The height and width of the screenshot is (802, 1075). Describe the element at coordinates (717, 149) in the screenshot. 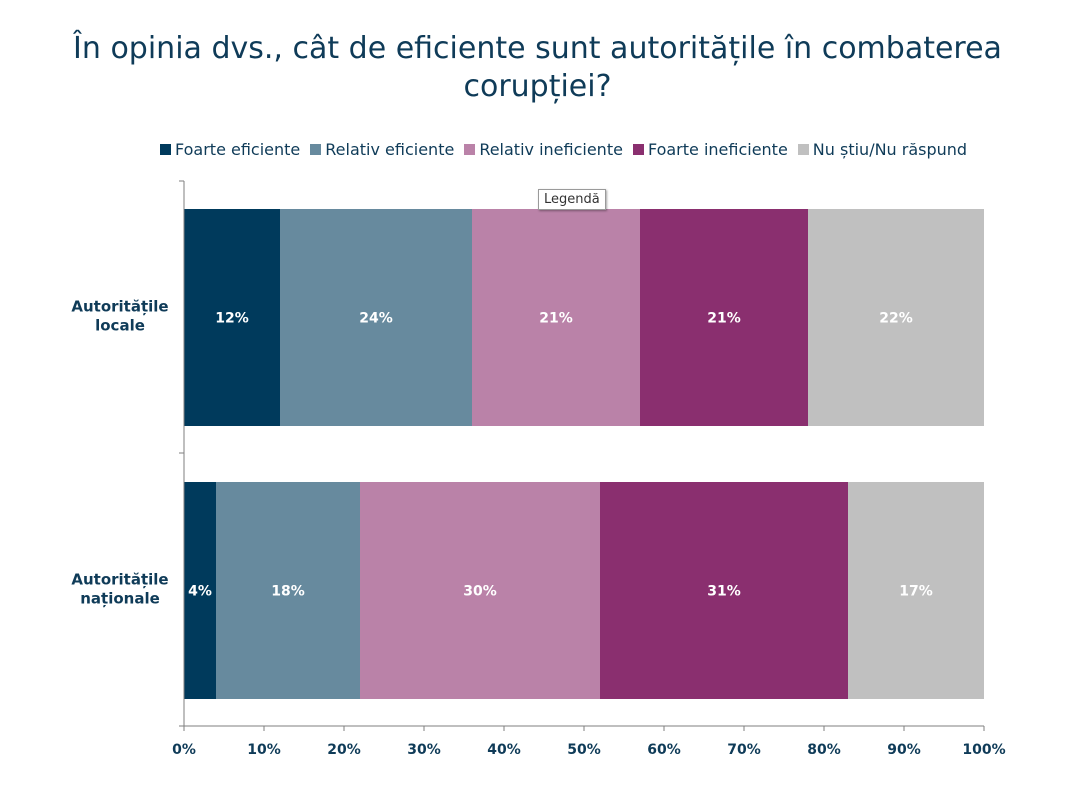

I see `legend-label: Foarte ineficiente` at that location.